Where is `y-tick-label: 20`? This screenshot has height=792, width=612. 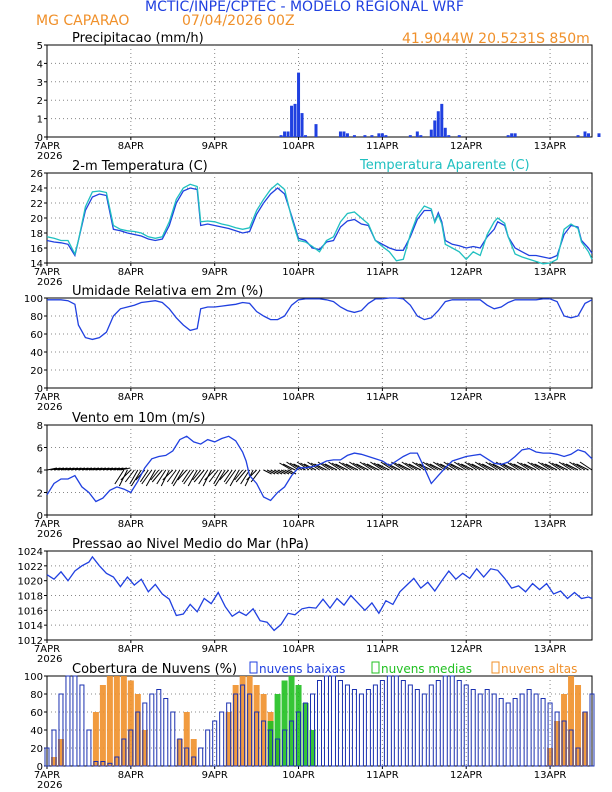
y-tick-label: 20 is located at coordinates (36, 371).